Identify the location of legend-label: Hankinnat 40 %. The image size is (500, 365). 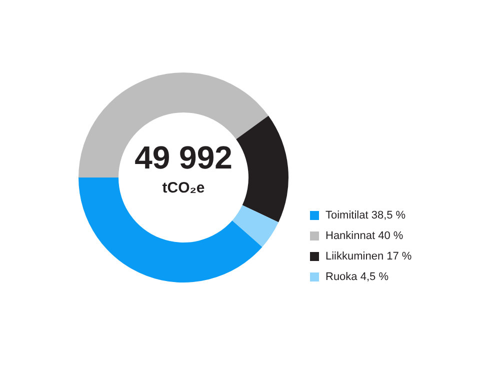
(365, 236).